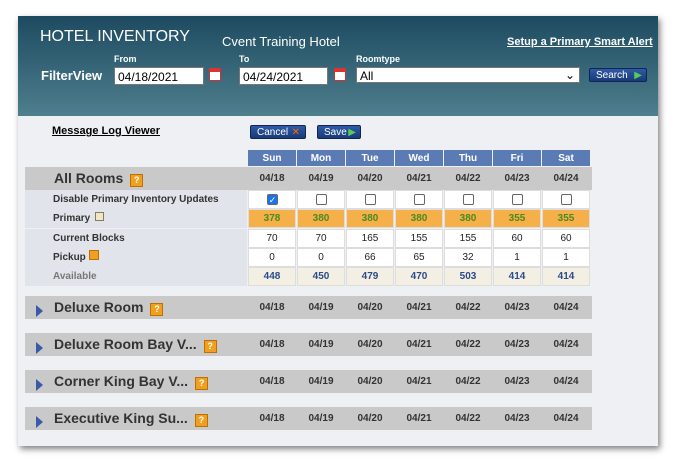 The height and width of the screenshot is (463, 676). I want to click on from-label: From, so click(125, 59).